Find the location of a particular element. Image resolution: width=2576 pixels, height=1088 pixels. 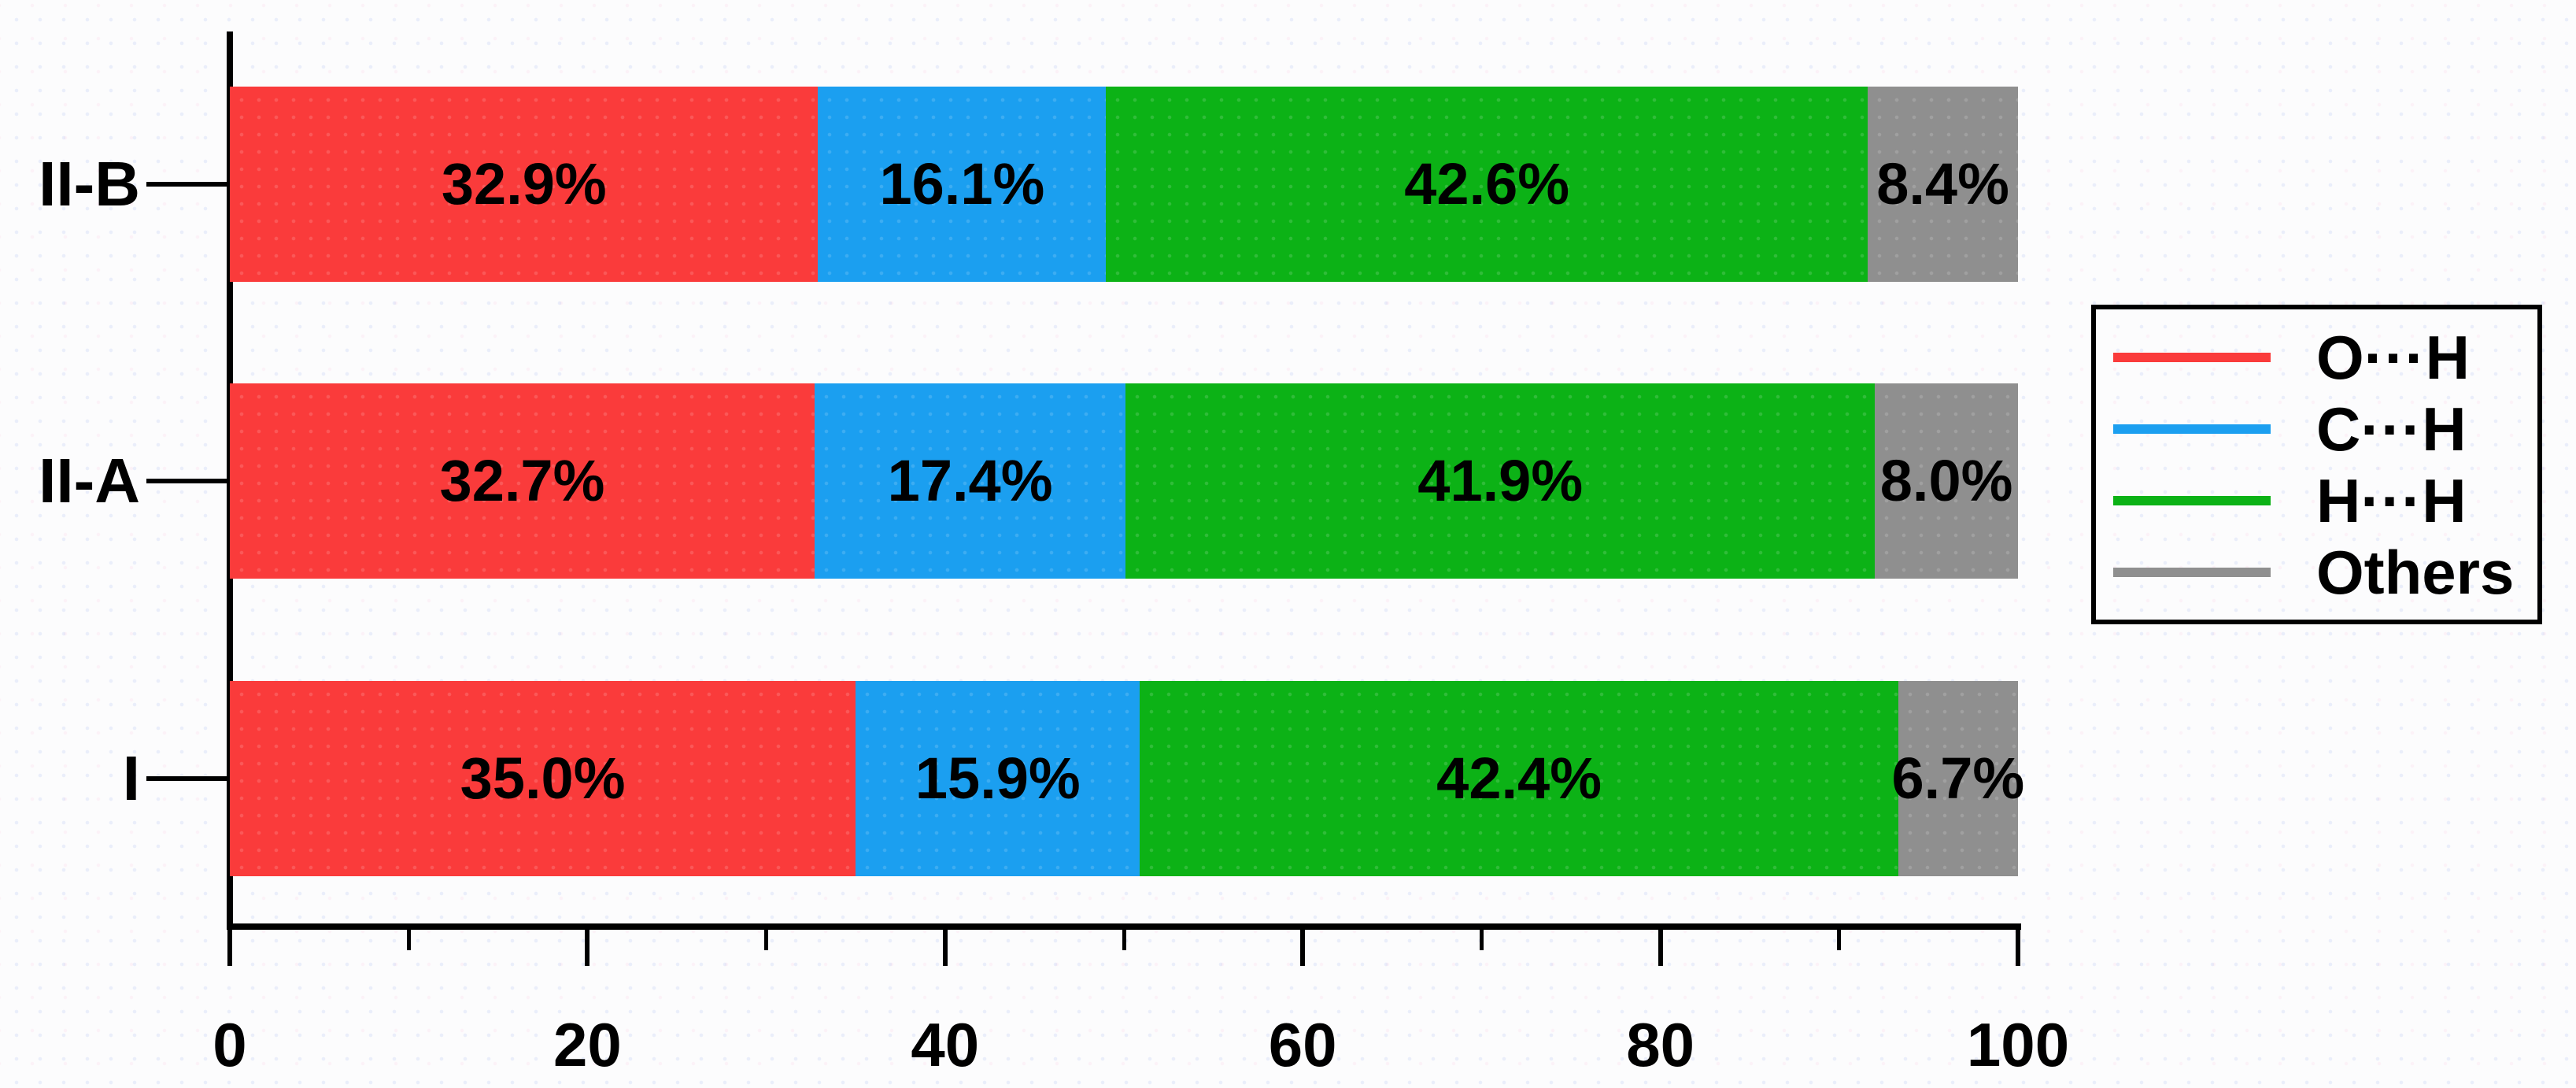

bar-row-I: 35.0% 15.9% 42.4% 6.7% is located at coordinates (1127, 778).